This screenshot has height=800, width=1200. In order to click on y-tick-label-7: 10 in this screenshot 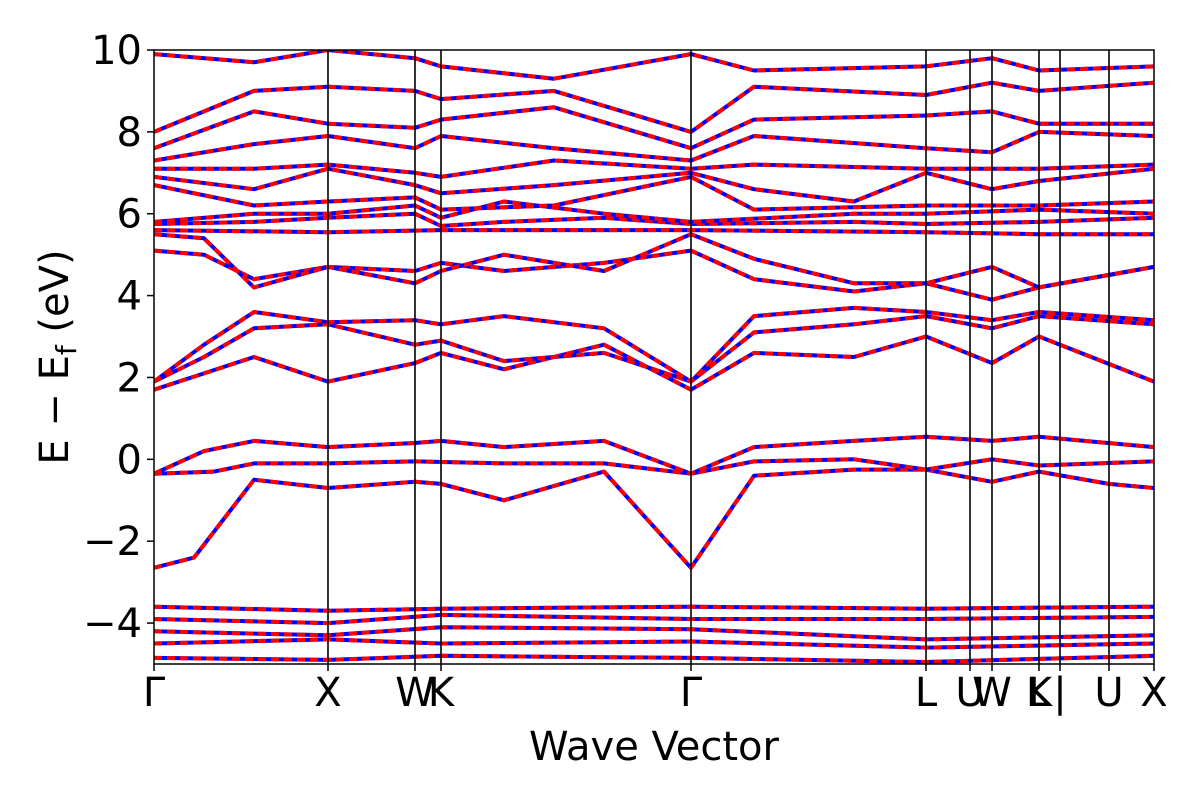, I will do `click(116, 51)`.